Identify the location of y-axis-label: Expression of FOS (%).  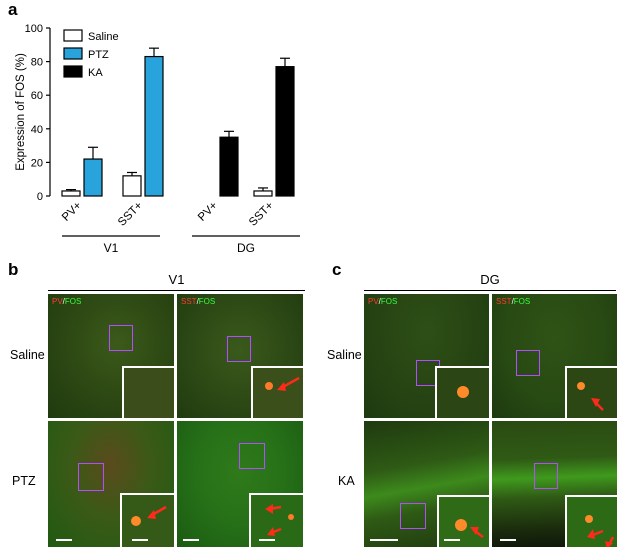
(21, 112).